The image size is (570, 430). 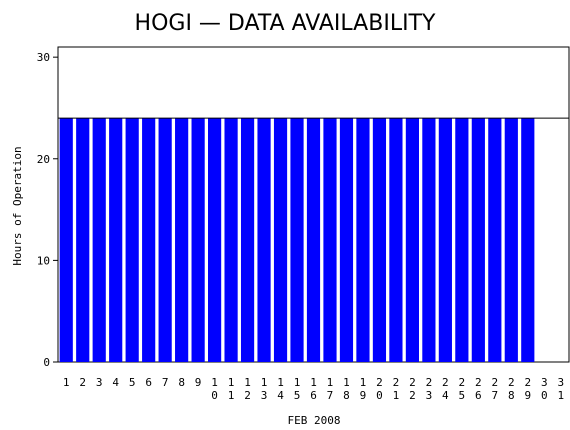 What do you see at coordinates (99, 382) in the screenshot?
I see `x-tick-label: 3` at bounding box center [99, 382].